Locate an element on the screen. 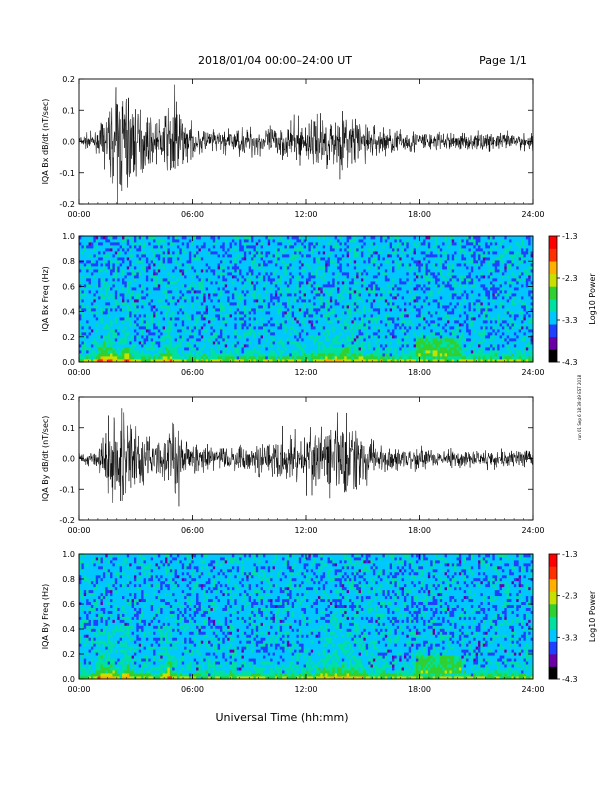 Image resolution: width=612 pixels, height=796 pixels. y-axis-label: IQA Bx dB/dt (nT/sec) is located at coordinates (45, 142).